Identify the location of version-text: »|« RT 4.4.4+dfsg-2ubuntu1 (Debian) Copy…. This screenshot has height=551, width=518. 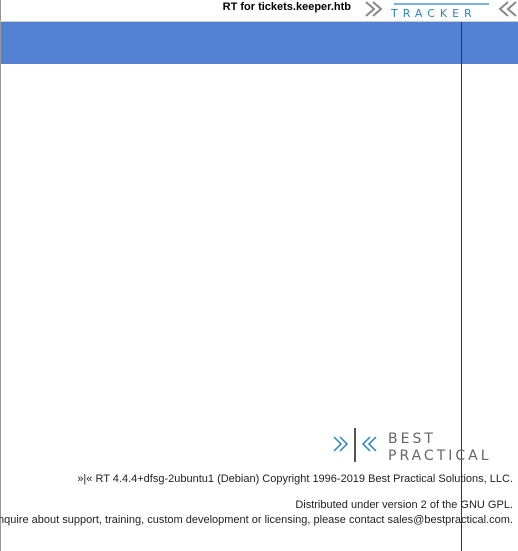
(295, 479).